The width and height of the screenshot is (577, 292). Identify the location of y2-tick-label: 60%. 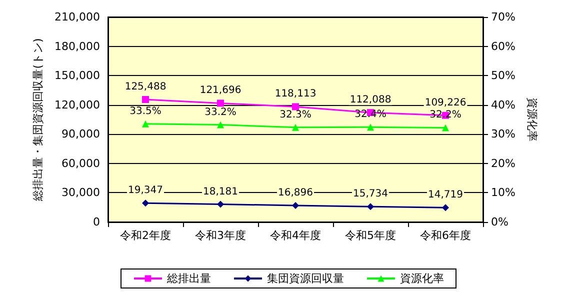
(503, 46).